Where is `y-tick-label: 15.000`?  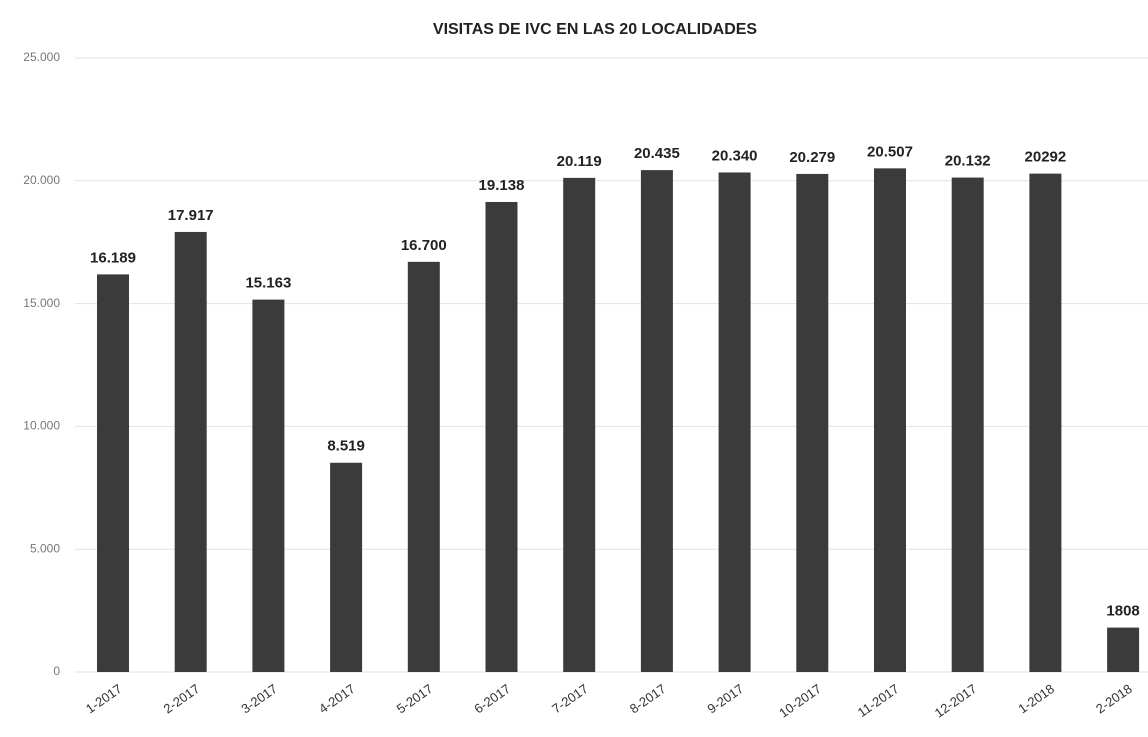 y-tick-label: 15.000 is located at coordinates (41, 303).